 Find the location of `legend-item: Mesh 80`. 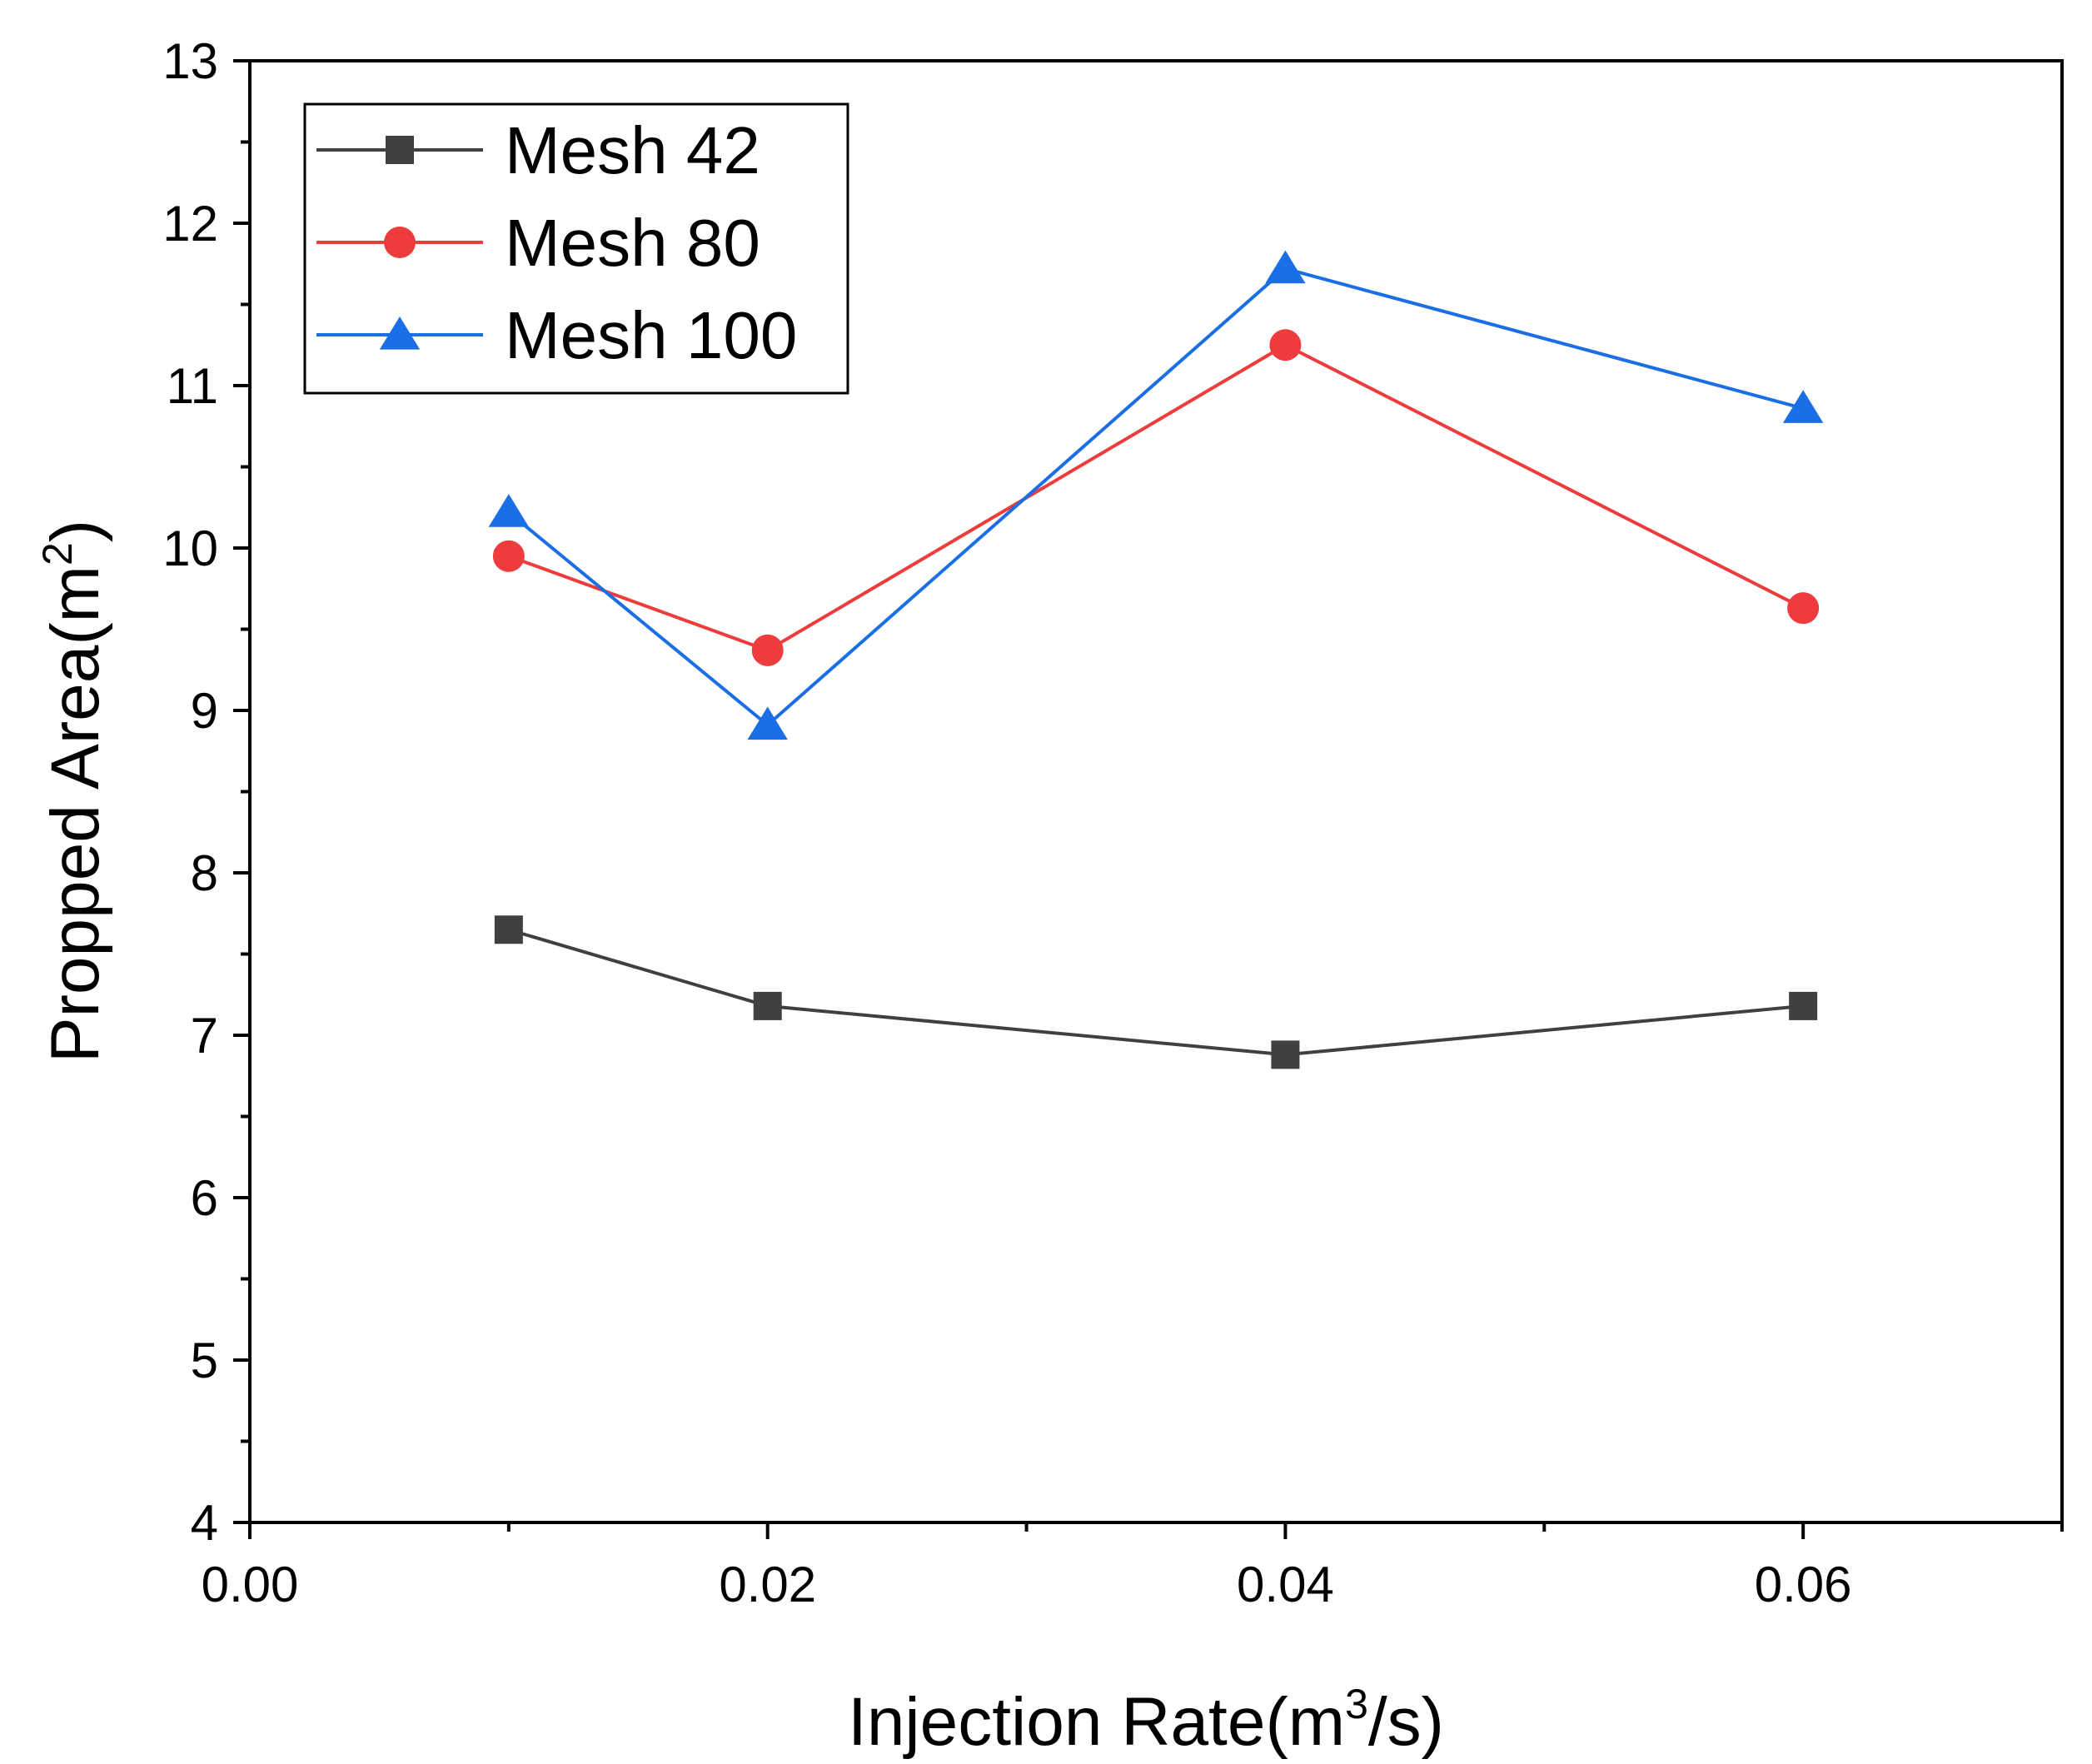

legend-item: Mesh 80 is located at coordinates (538, 243).